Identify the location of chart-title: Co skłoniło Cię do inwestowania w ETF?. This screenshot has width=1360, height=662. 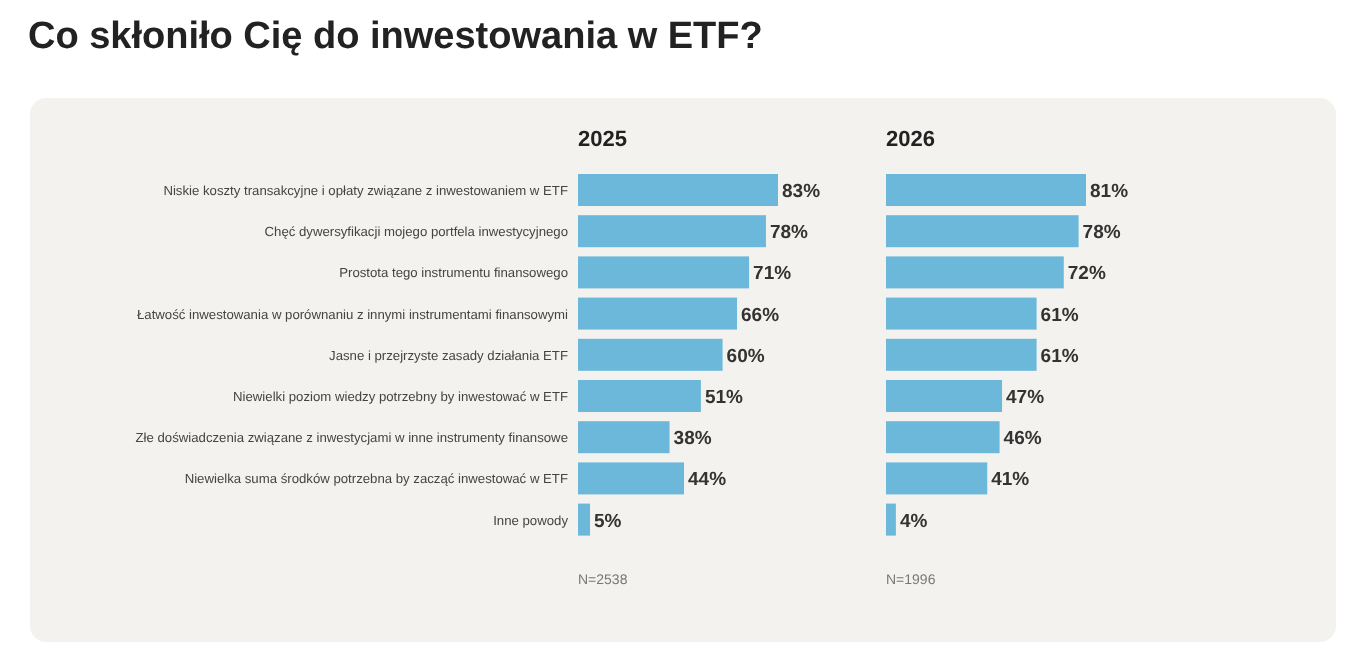
(395, 37).